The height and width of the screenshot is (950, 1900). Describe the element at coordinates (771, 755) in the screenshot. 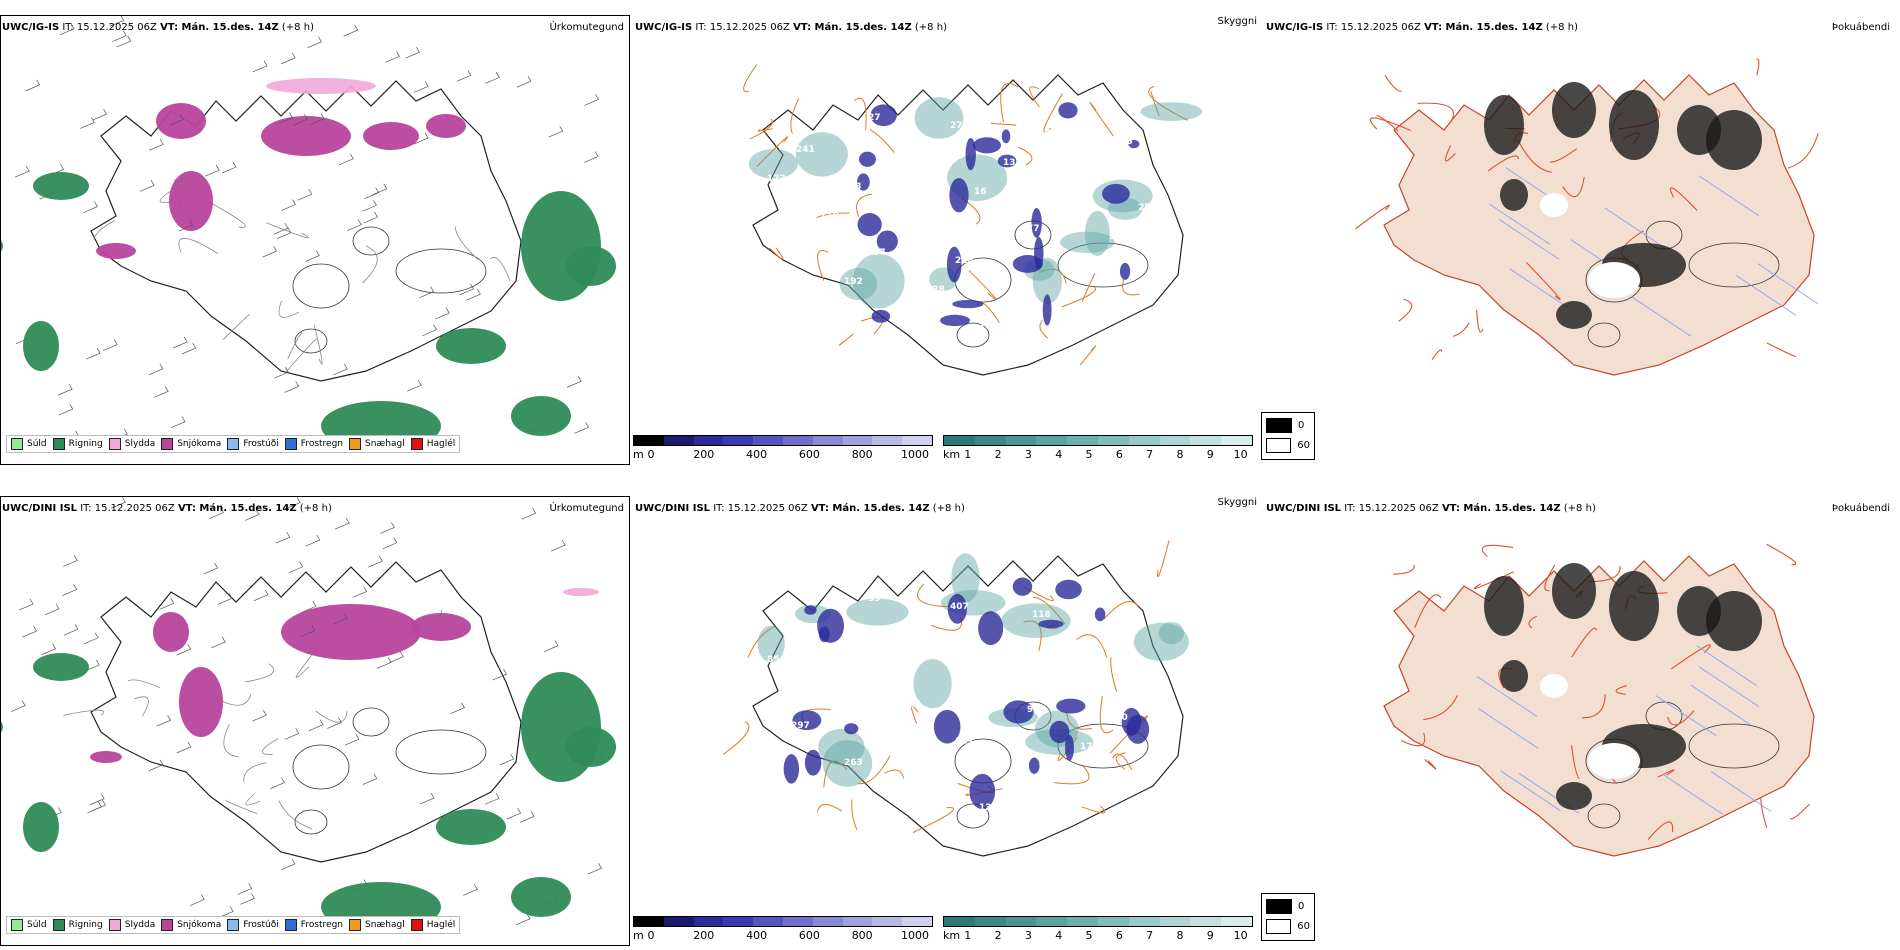

I see `ceiling-value-label: 134` at that location.